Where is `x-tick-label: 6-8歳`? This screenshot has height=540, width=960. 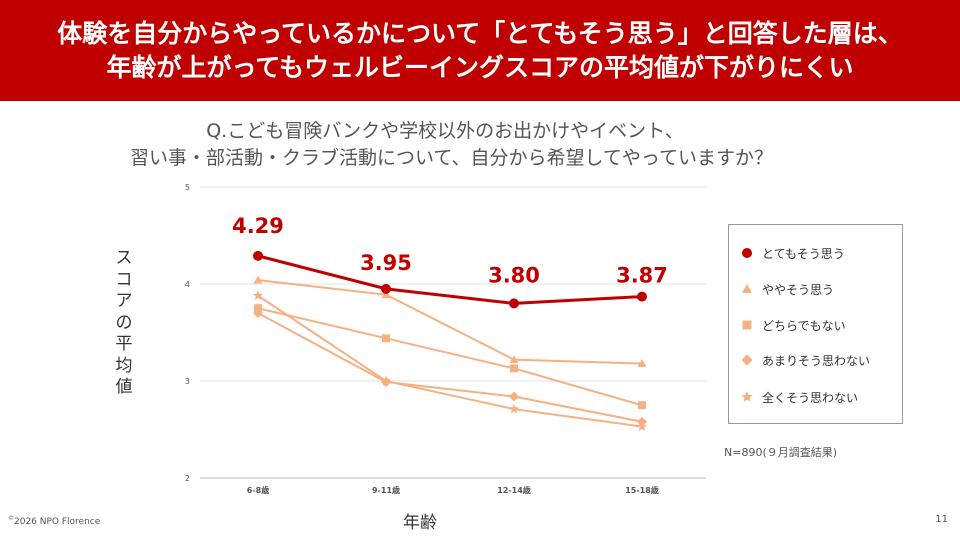
x-tick-label: 6-8歳 is located at coordinates (258, 490).